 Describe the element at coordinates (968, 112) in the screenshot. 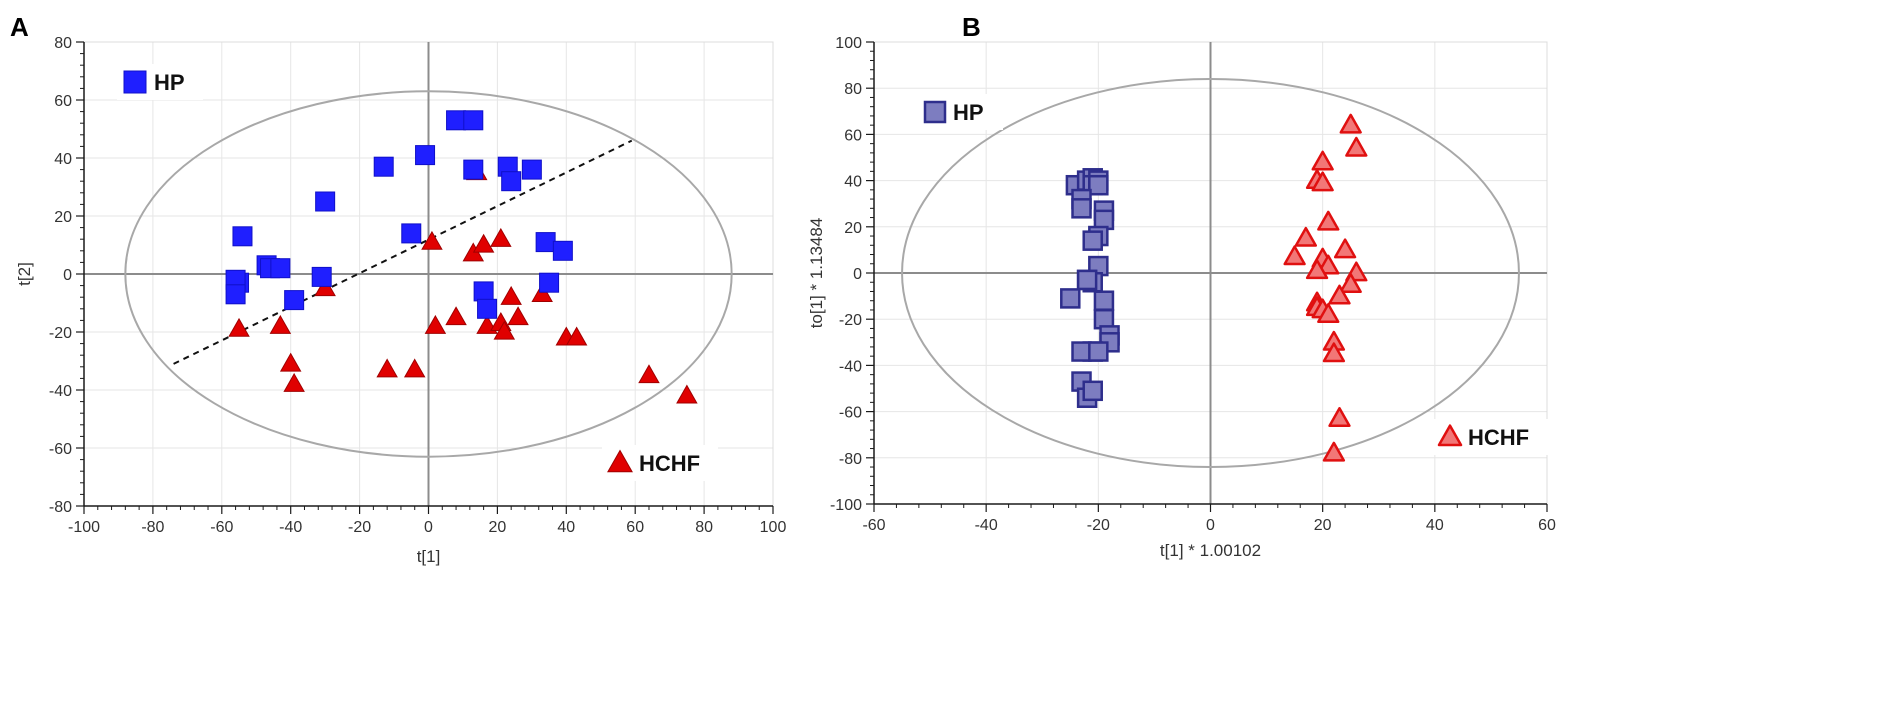

I see `pb-legend-hp-label: HP` at that location.